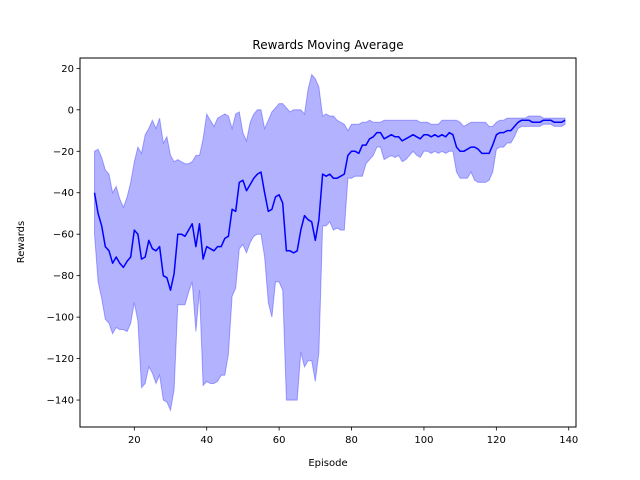 This screenshot has width=640, height=480. Describe the element at coordinates (134, 440) in the screenshot. I see `x-tick-label: 20` at that location.